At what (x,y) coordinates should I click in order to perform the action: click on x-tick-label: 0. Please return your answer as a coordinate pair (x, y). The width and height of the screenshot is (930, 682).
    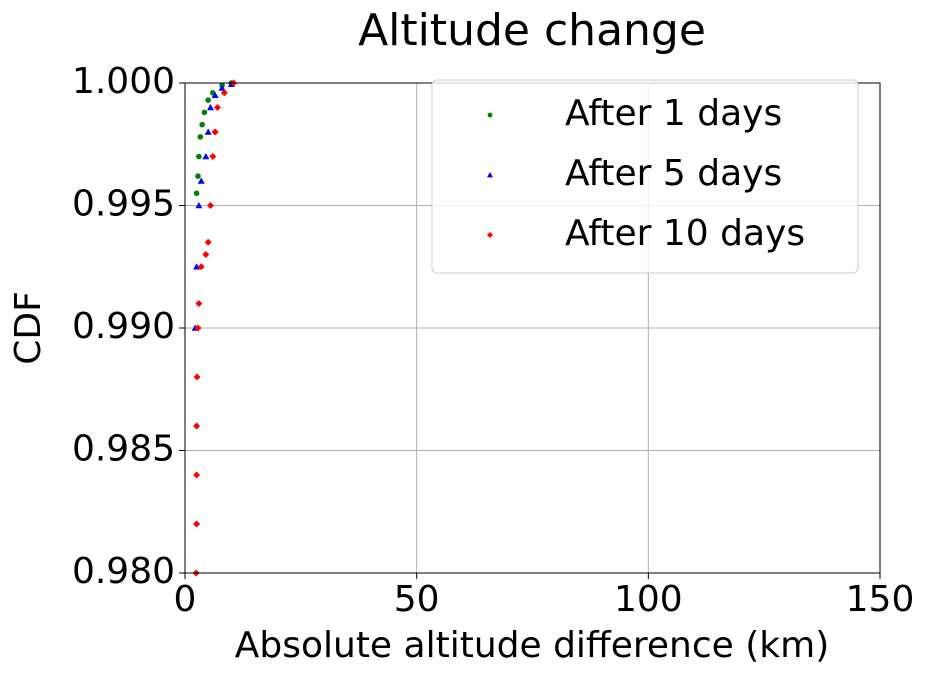
    Looking at the image, I should click on (185, 599).